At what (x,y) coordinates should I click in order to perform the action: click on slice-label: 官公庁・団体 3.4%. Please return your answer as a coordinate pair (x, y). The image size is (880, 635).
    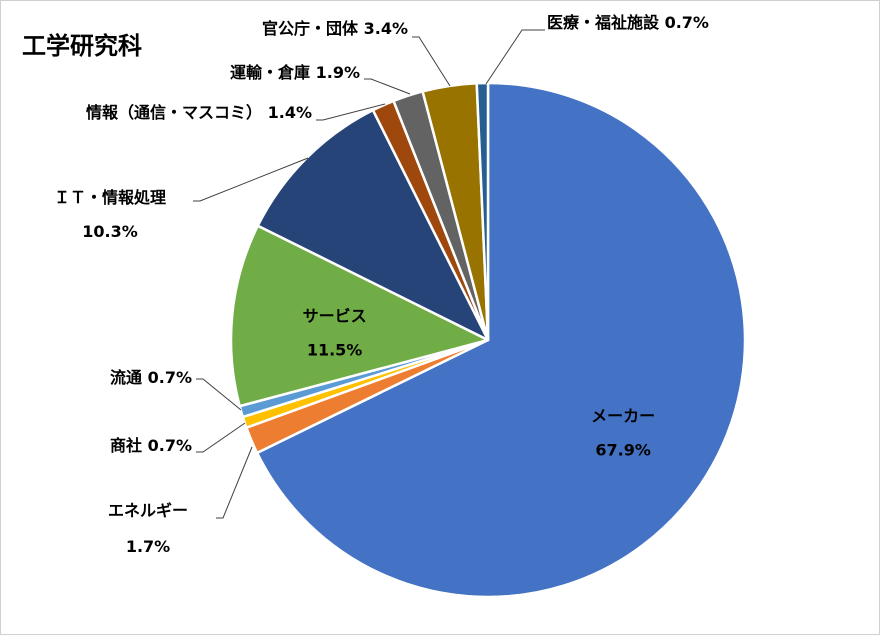
    Looking at the image, I should click on (335, 28).